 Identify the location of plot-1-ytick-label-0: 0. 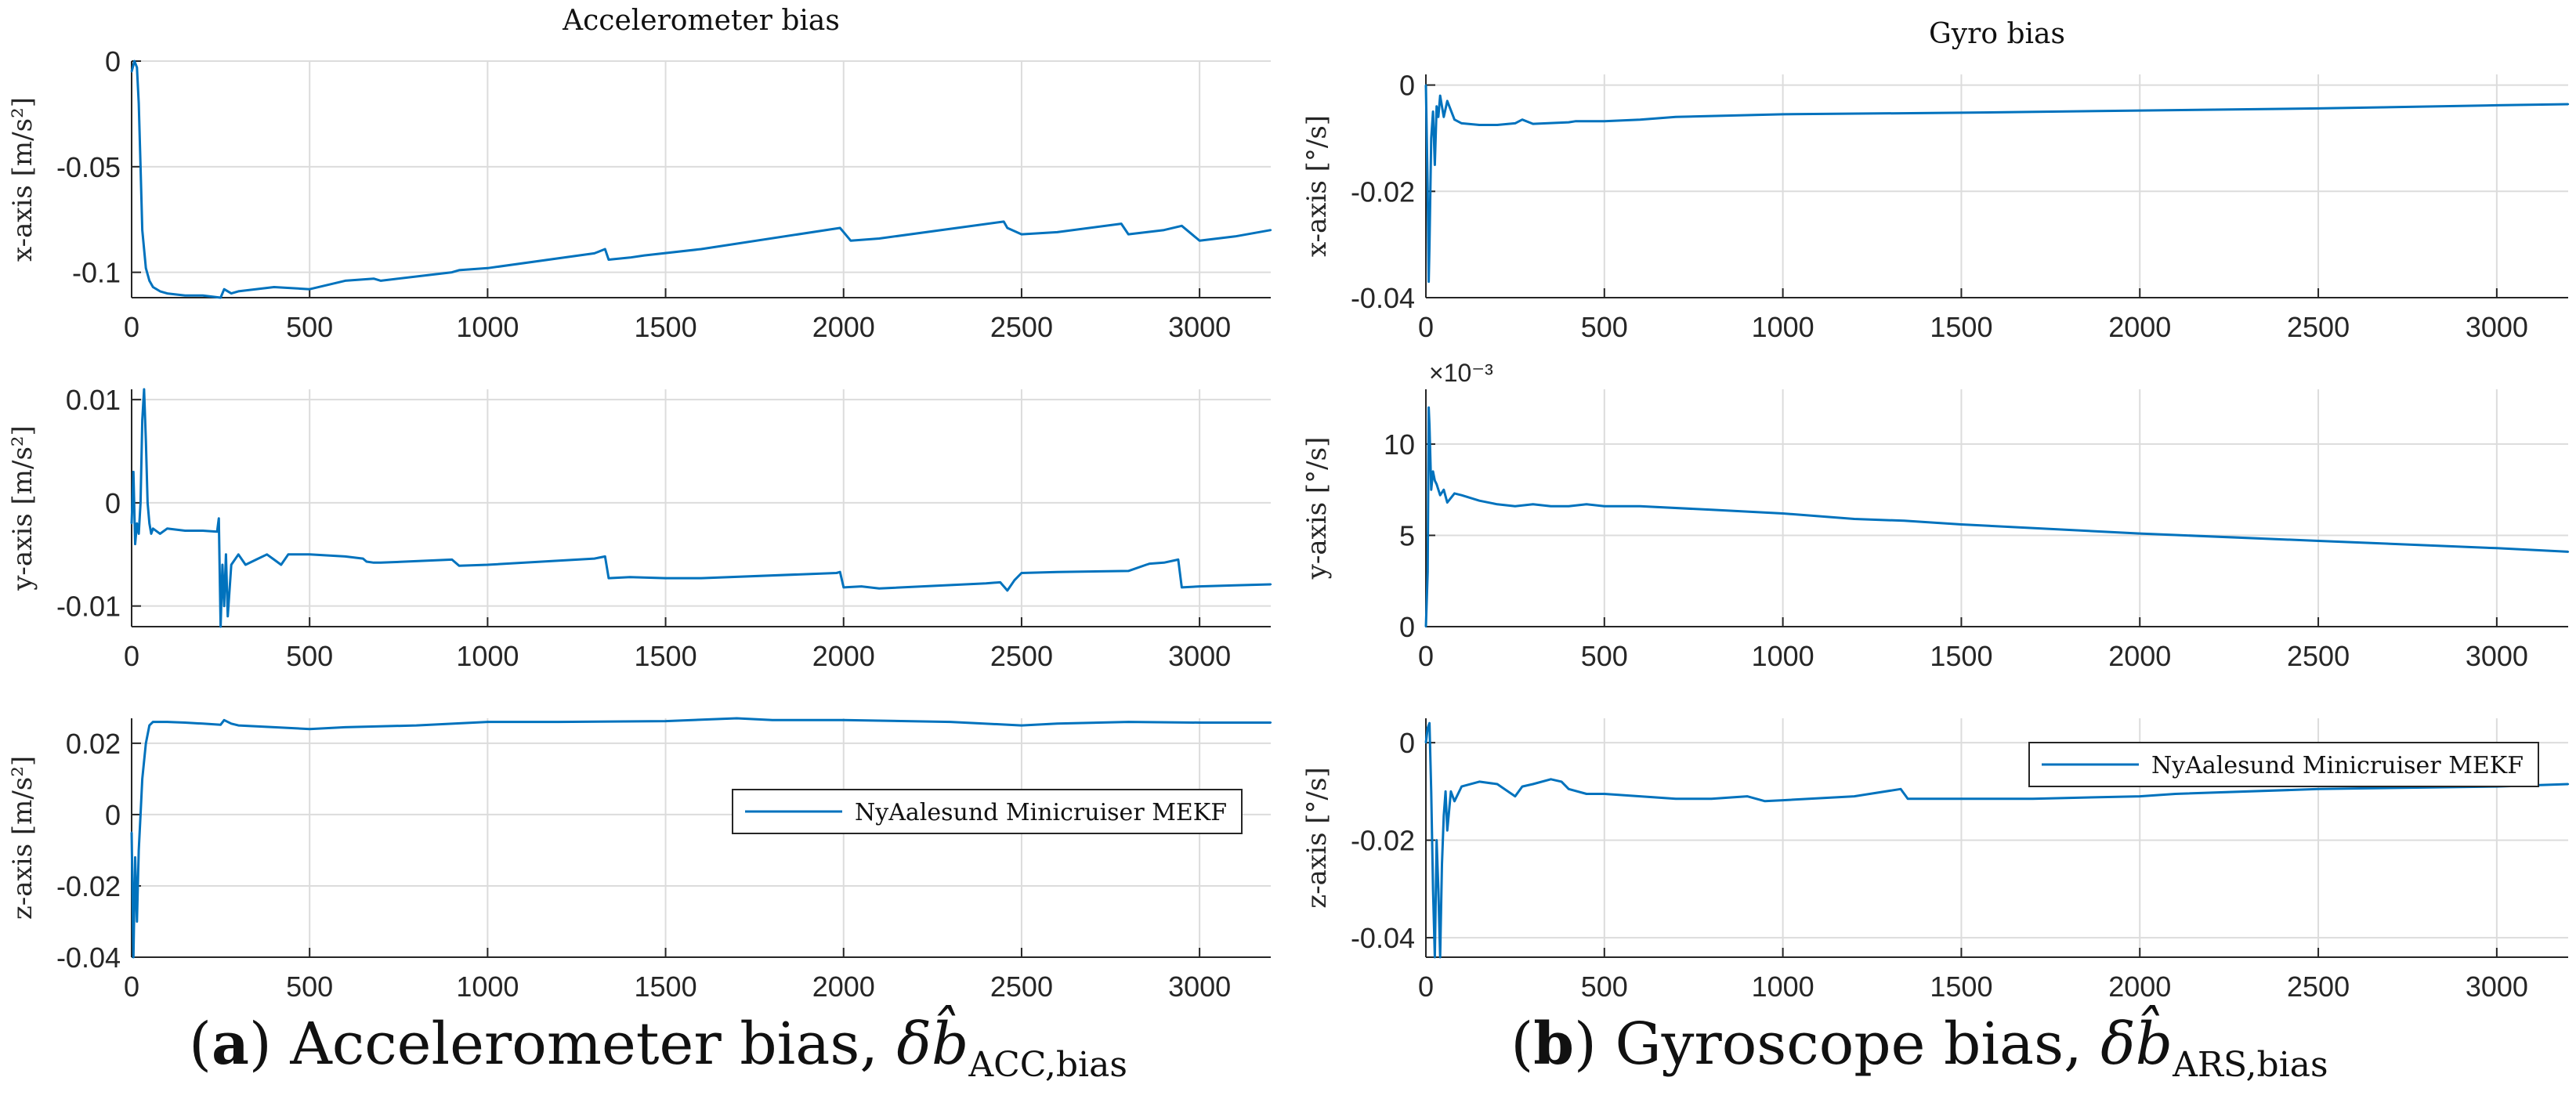
(113, 62).